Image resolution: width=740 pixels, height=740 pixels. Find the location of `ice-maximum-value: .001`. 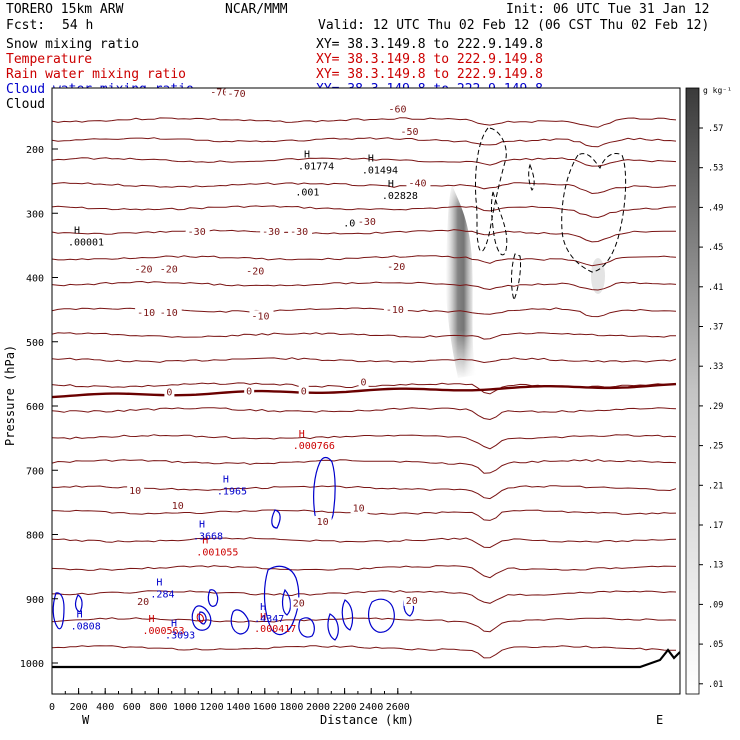

ice-maximum-value: .001 is located at coordinates (307, 192).